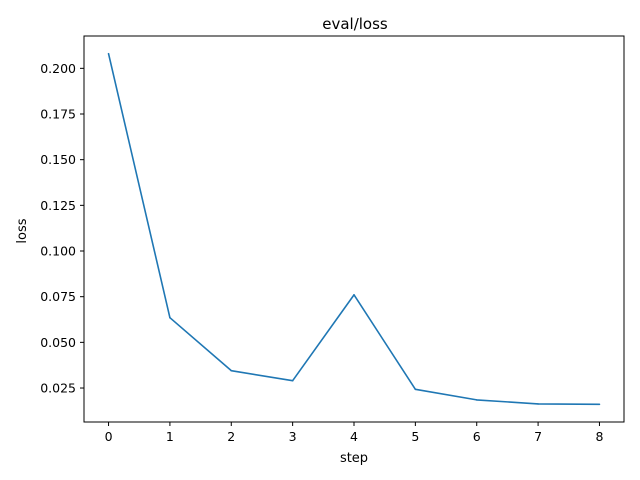 This screenshot has width=640, height=480. I want to click on x-tick-label: 0, so click(109, 436).